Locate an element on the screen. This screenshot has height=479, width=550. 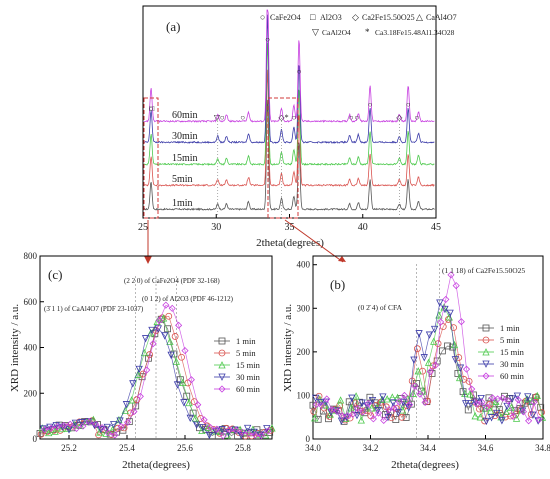
legend-a-text: CaAl4O7 is located at coordinates (441, 17).